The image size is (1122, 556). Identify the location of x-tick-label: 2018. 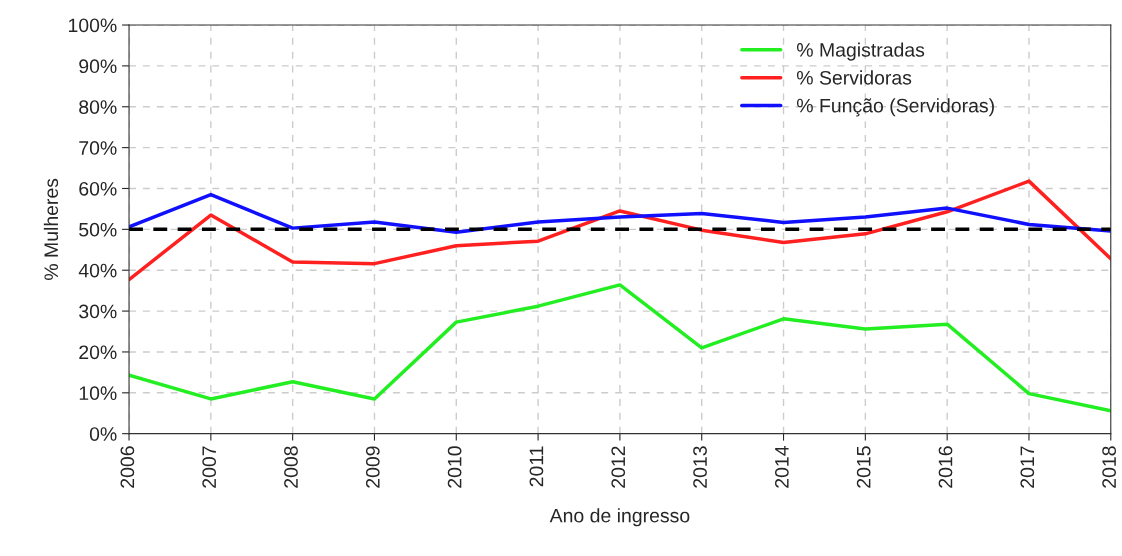
(1109, 467).